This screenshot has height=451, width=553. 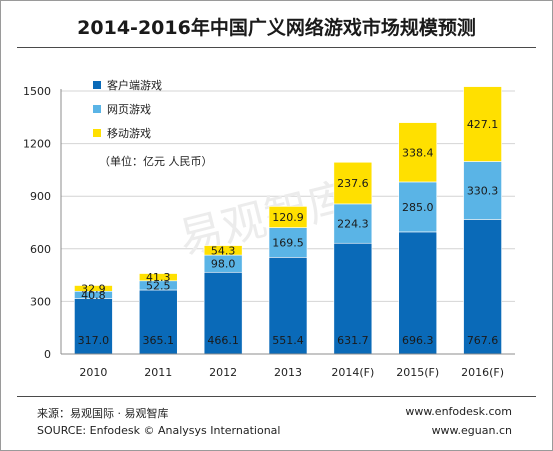 I want to click on x-tick-label: 2014(F), so click(x=352, y=372).